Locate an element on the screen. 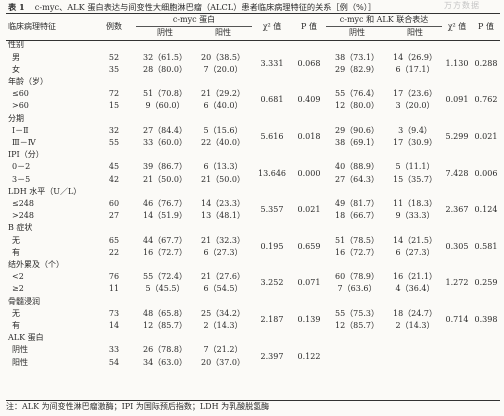 This screenshot has width=504, height=416. cell-combined-positive: 17（23.6） is located at coordinates (415, 94).